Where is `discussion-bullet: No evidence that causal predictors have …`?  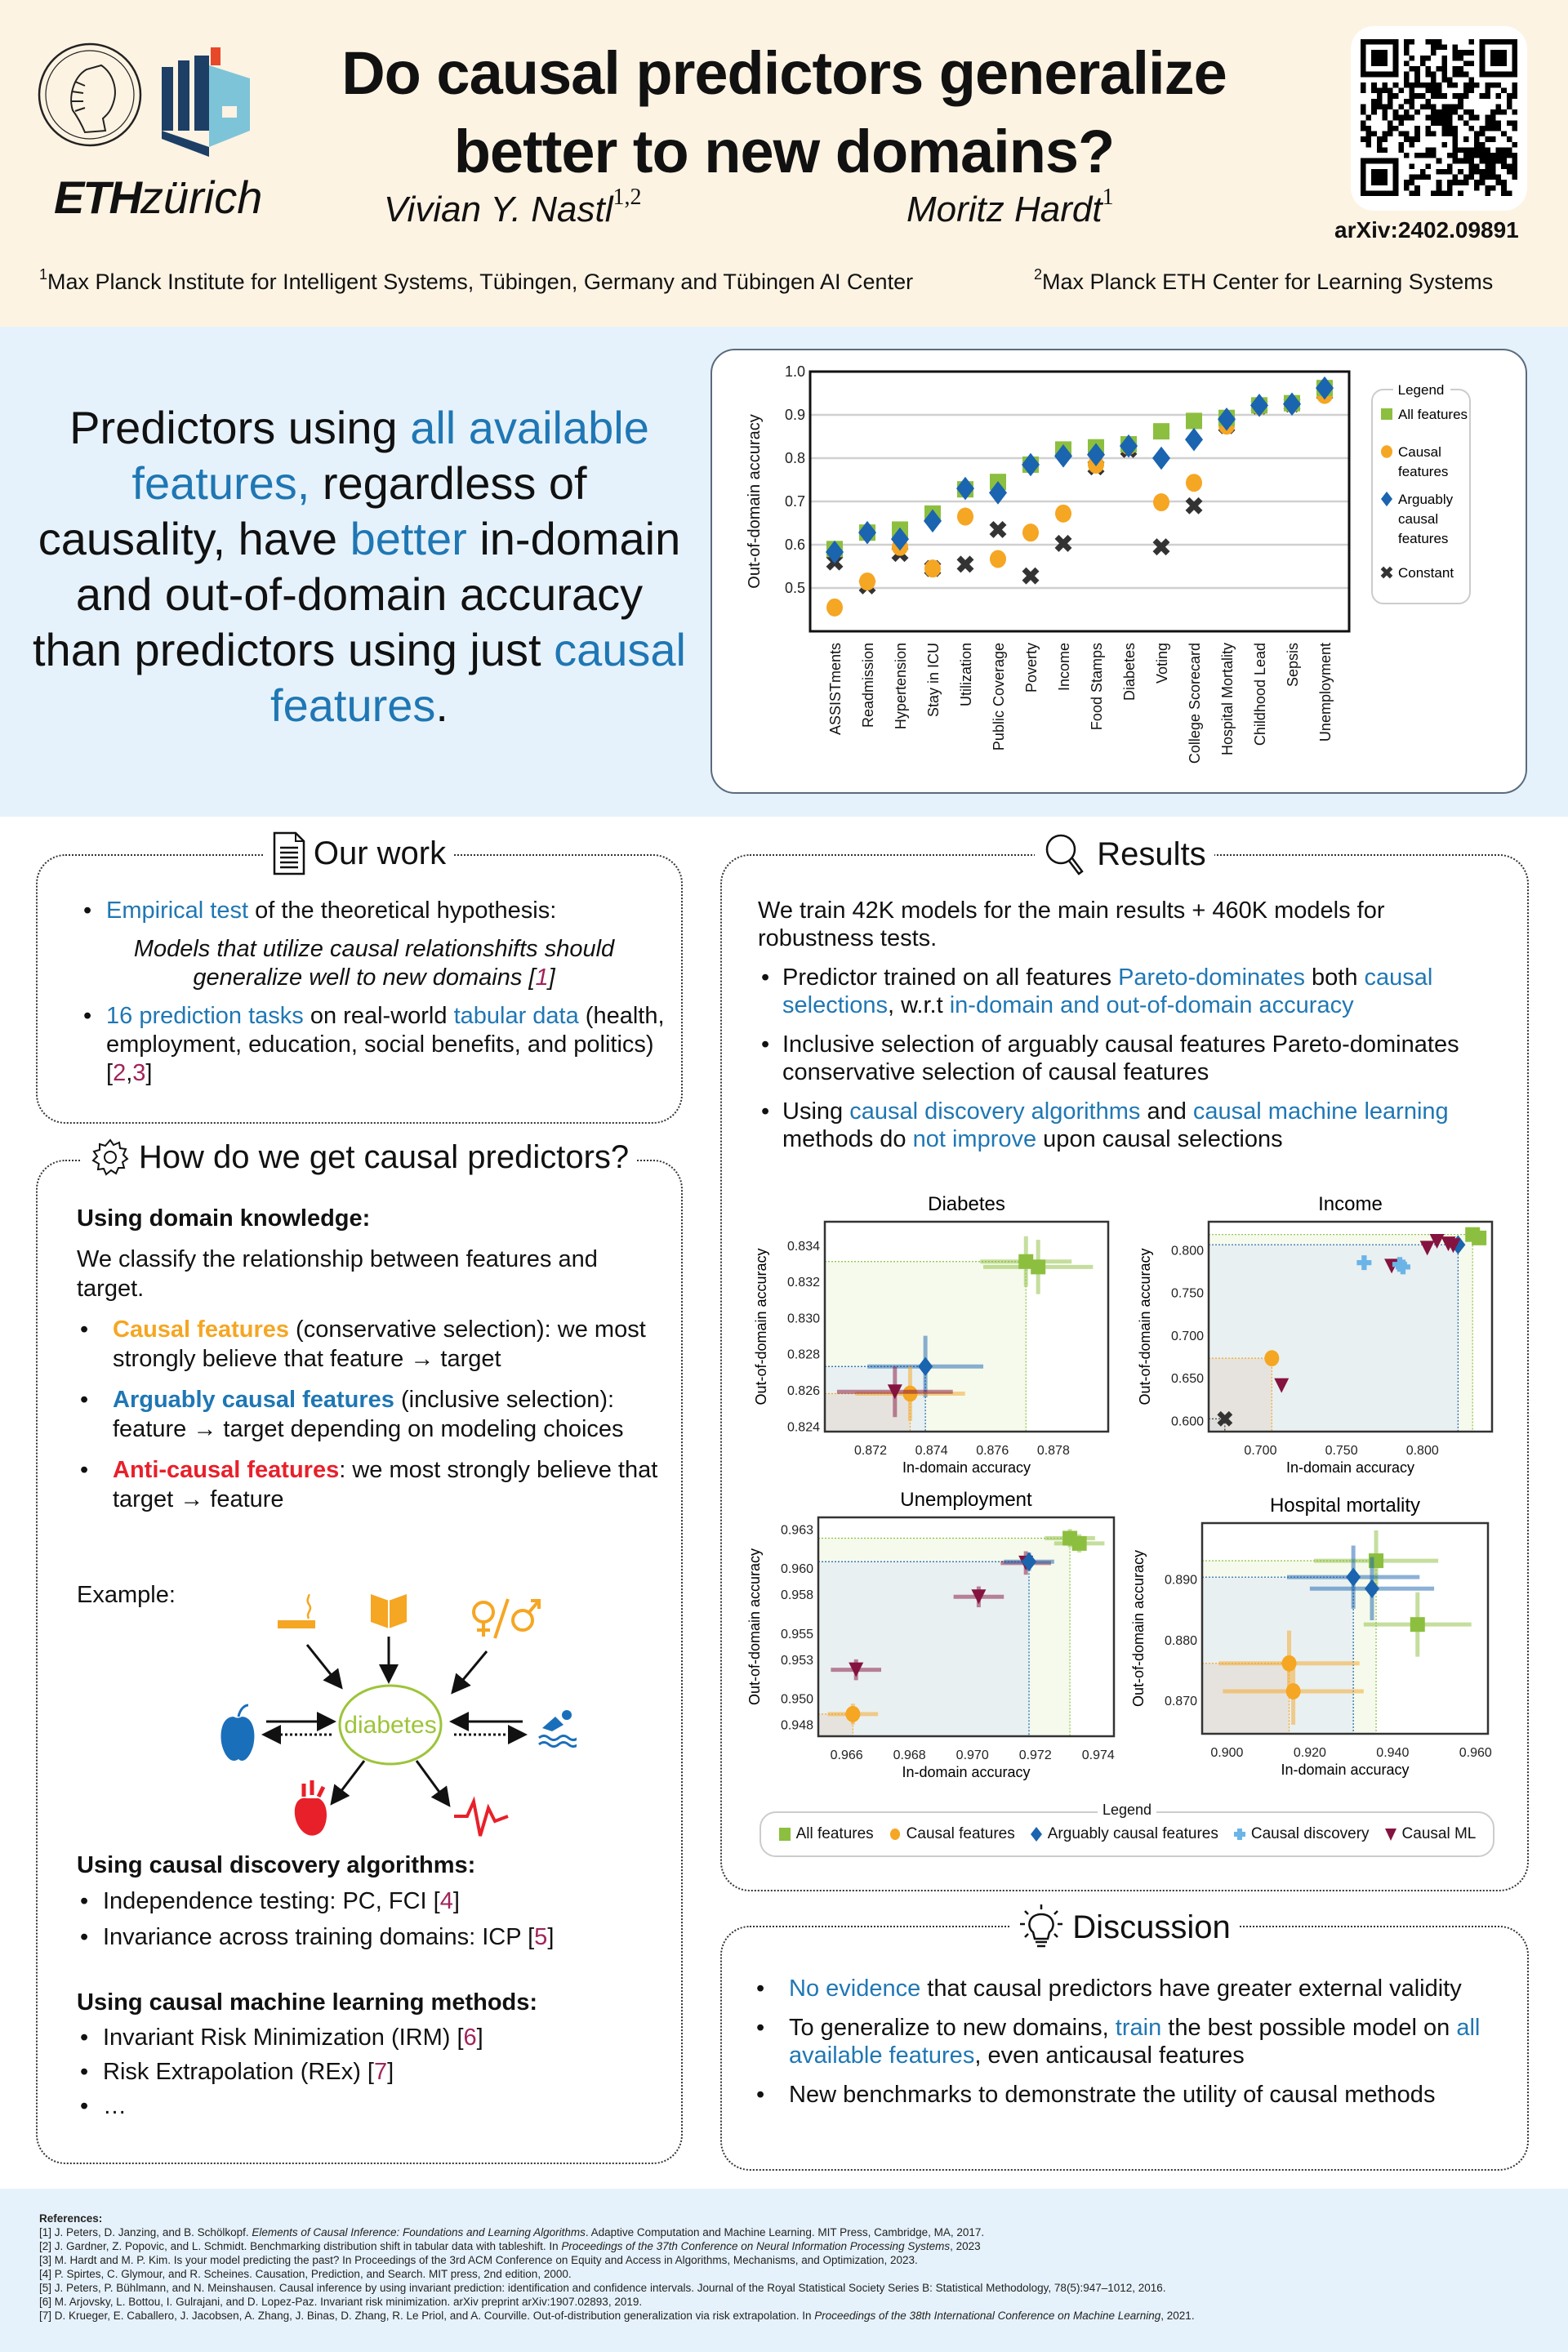 discussion-bullet: No evidence that causal predictors have … is located at coordinates (1128, 1989).